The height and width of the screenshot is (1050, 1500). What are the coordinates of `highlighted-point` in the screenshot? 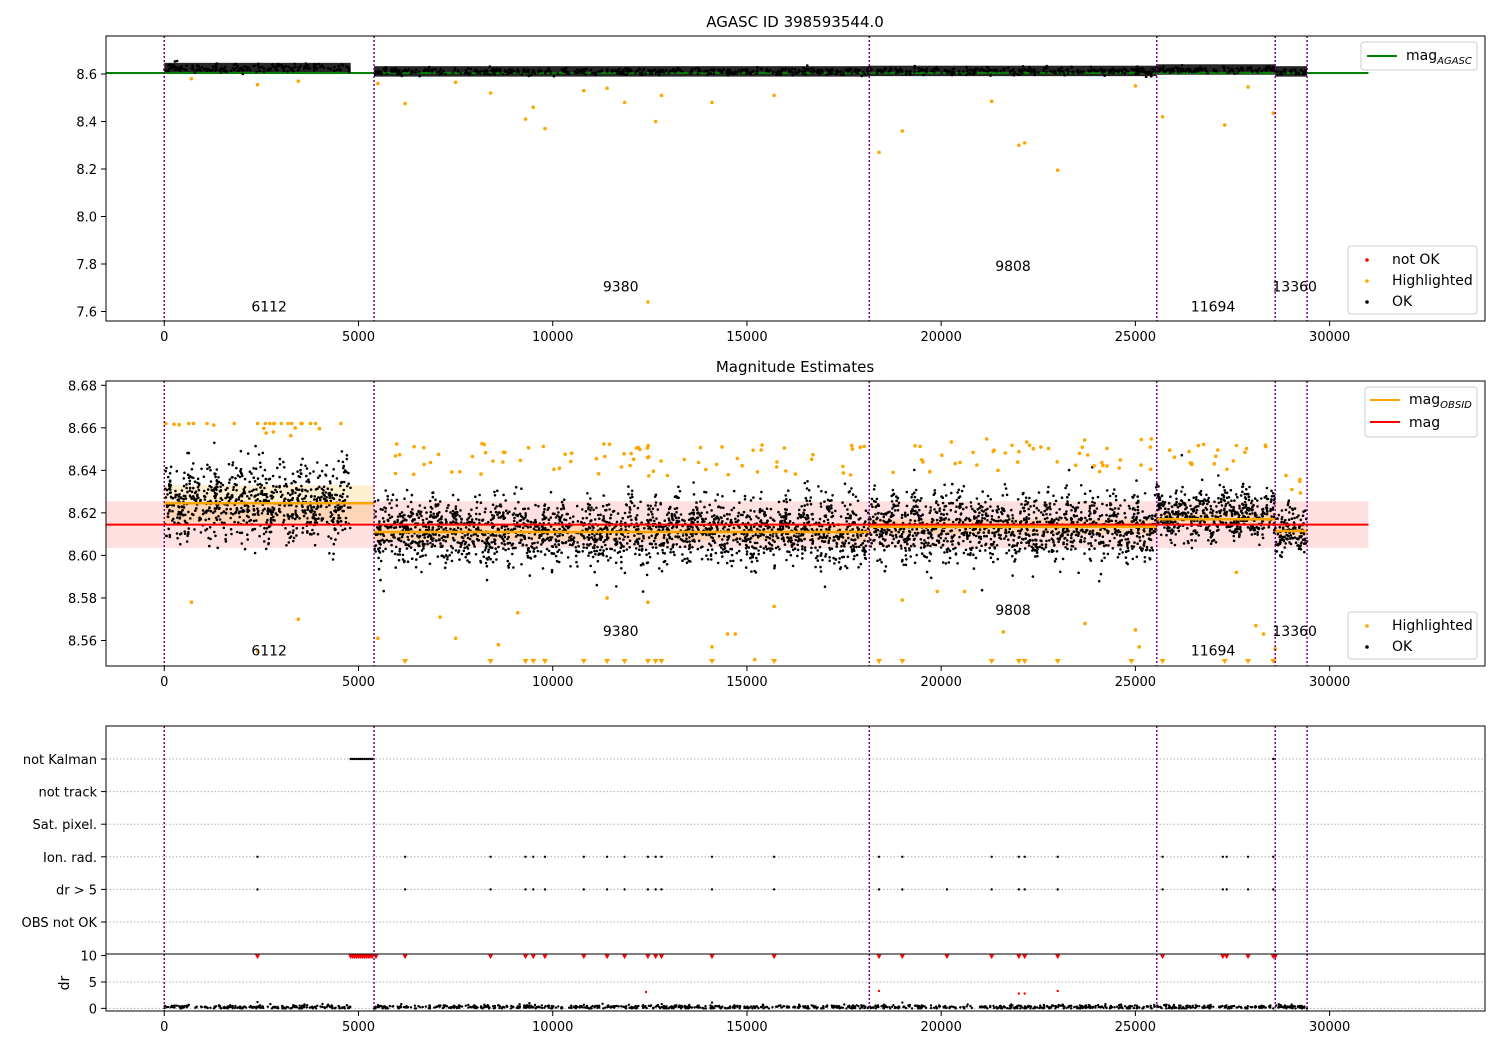 It's located at (1135, 86).